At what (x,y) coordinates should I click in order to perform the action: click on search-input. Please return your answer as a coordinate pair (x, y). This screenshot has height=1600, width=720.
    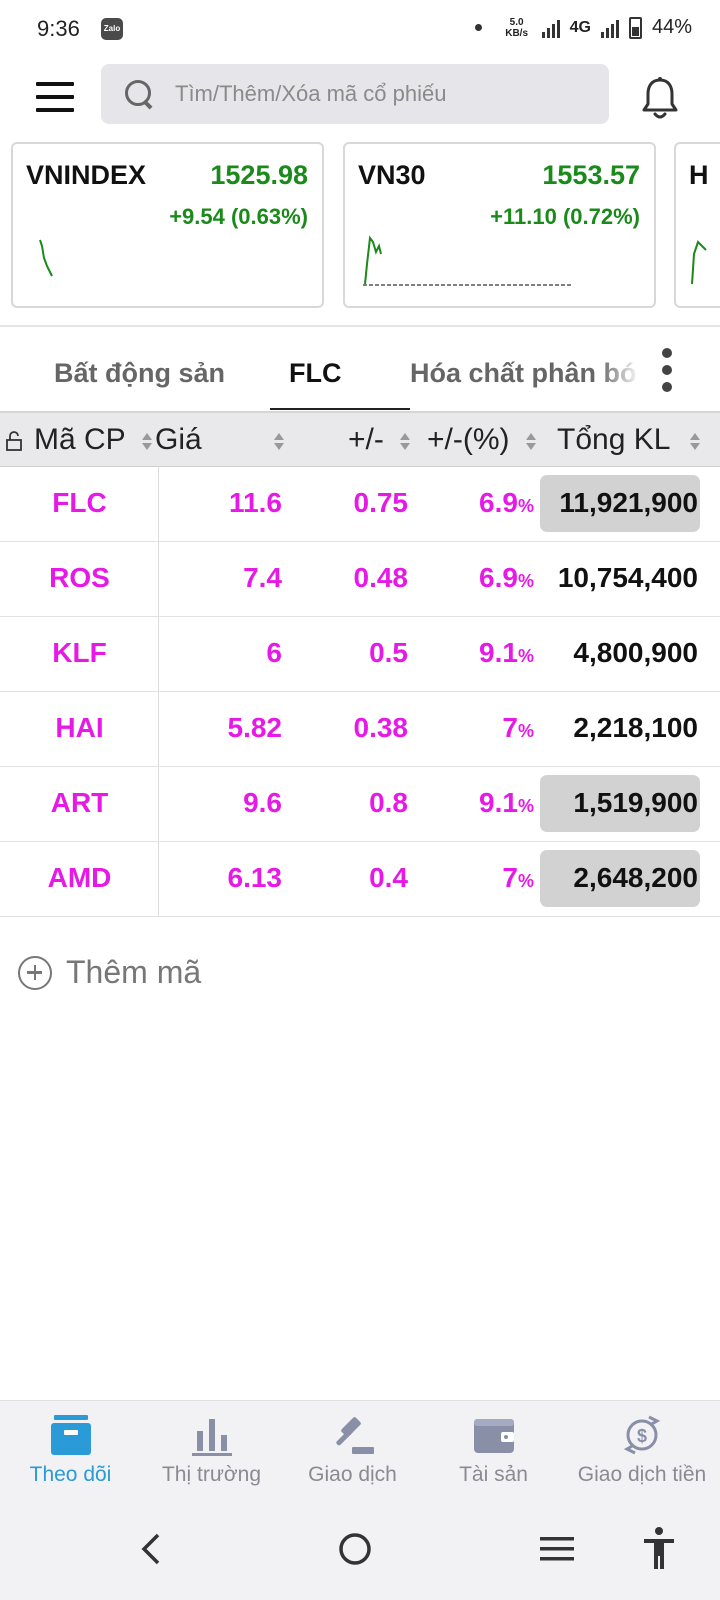
    Looking at the image, I should click on (375, 94).